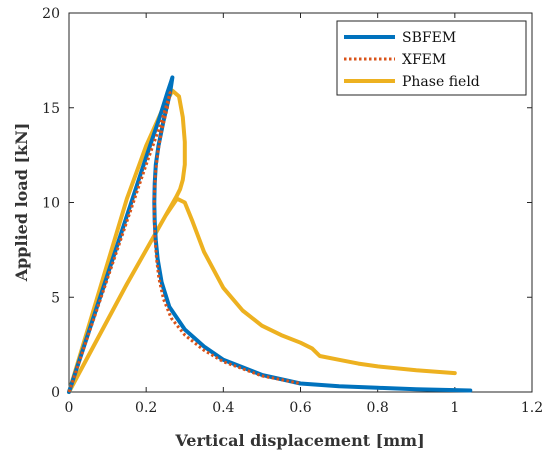 The height and width of the screenshot is (458, 550). What do you see at coordinates (51, 109) in the screenshot?
I see `y-tick-label: 15` at bounding box center [51, 109].